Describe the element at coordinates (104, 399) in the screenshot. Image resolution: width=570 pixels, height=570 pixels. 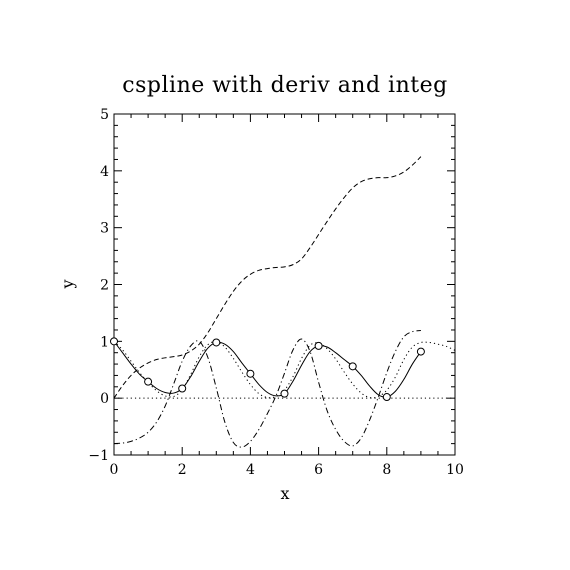
I see `y-tick-label: 0` at that location.